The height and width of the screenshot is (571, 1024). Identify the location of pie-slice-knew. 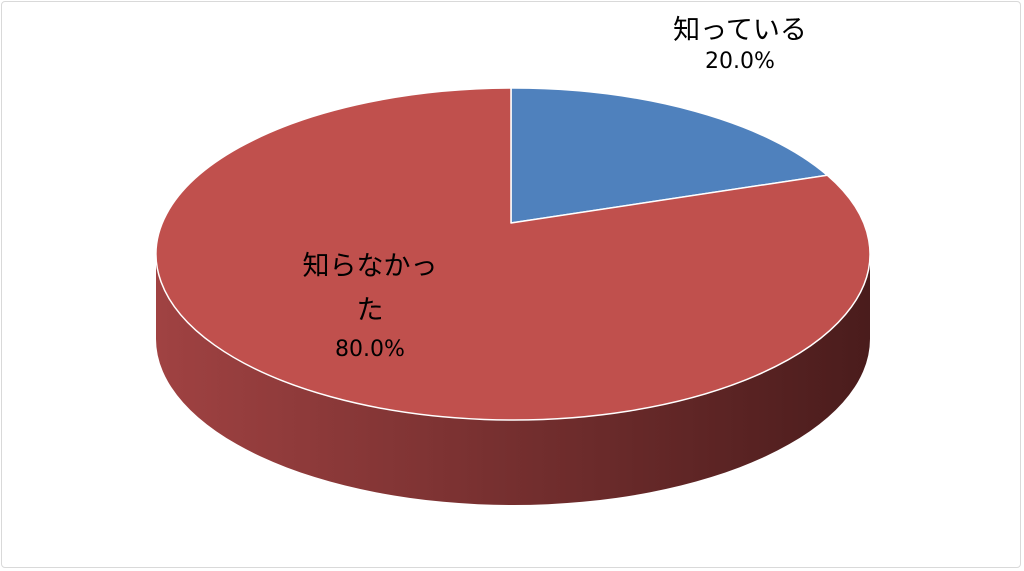
(669, 155).